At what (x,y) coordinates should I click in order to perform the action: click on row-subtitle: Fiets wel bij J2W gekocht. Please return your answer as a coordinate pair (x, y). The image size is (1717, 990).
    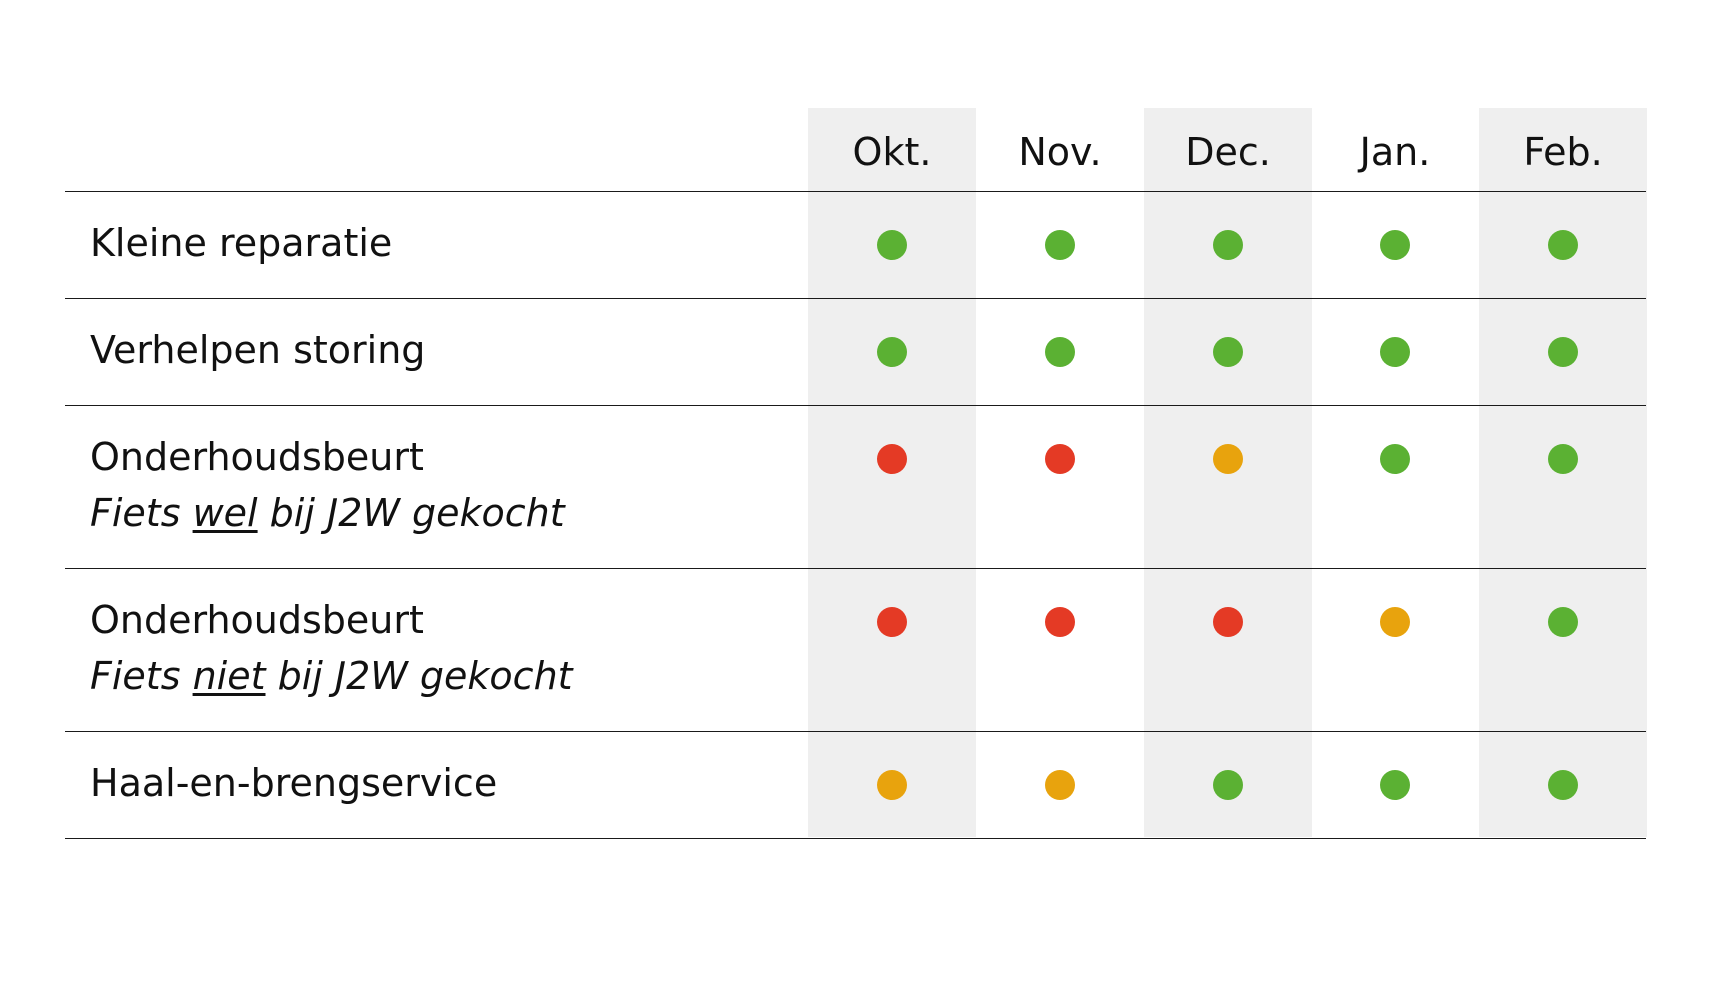
    Looking at the image, I should click on (327, 513).